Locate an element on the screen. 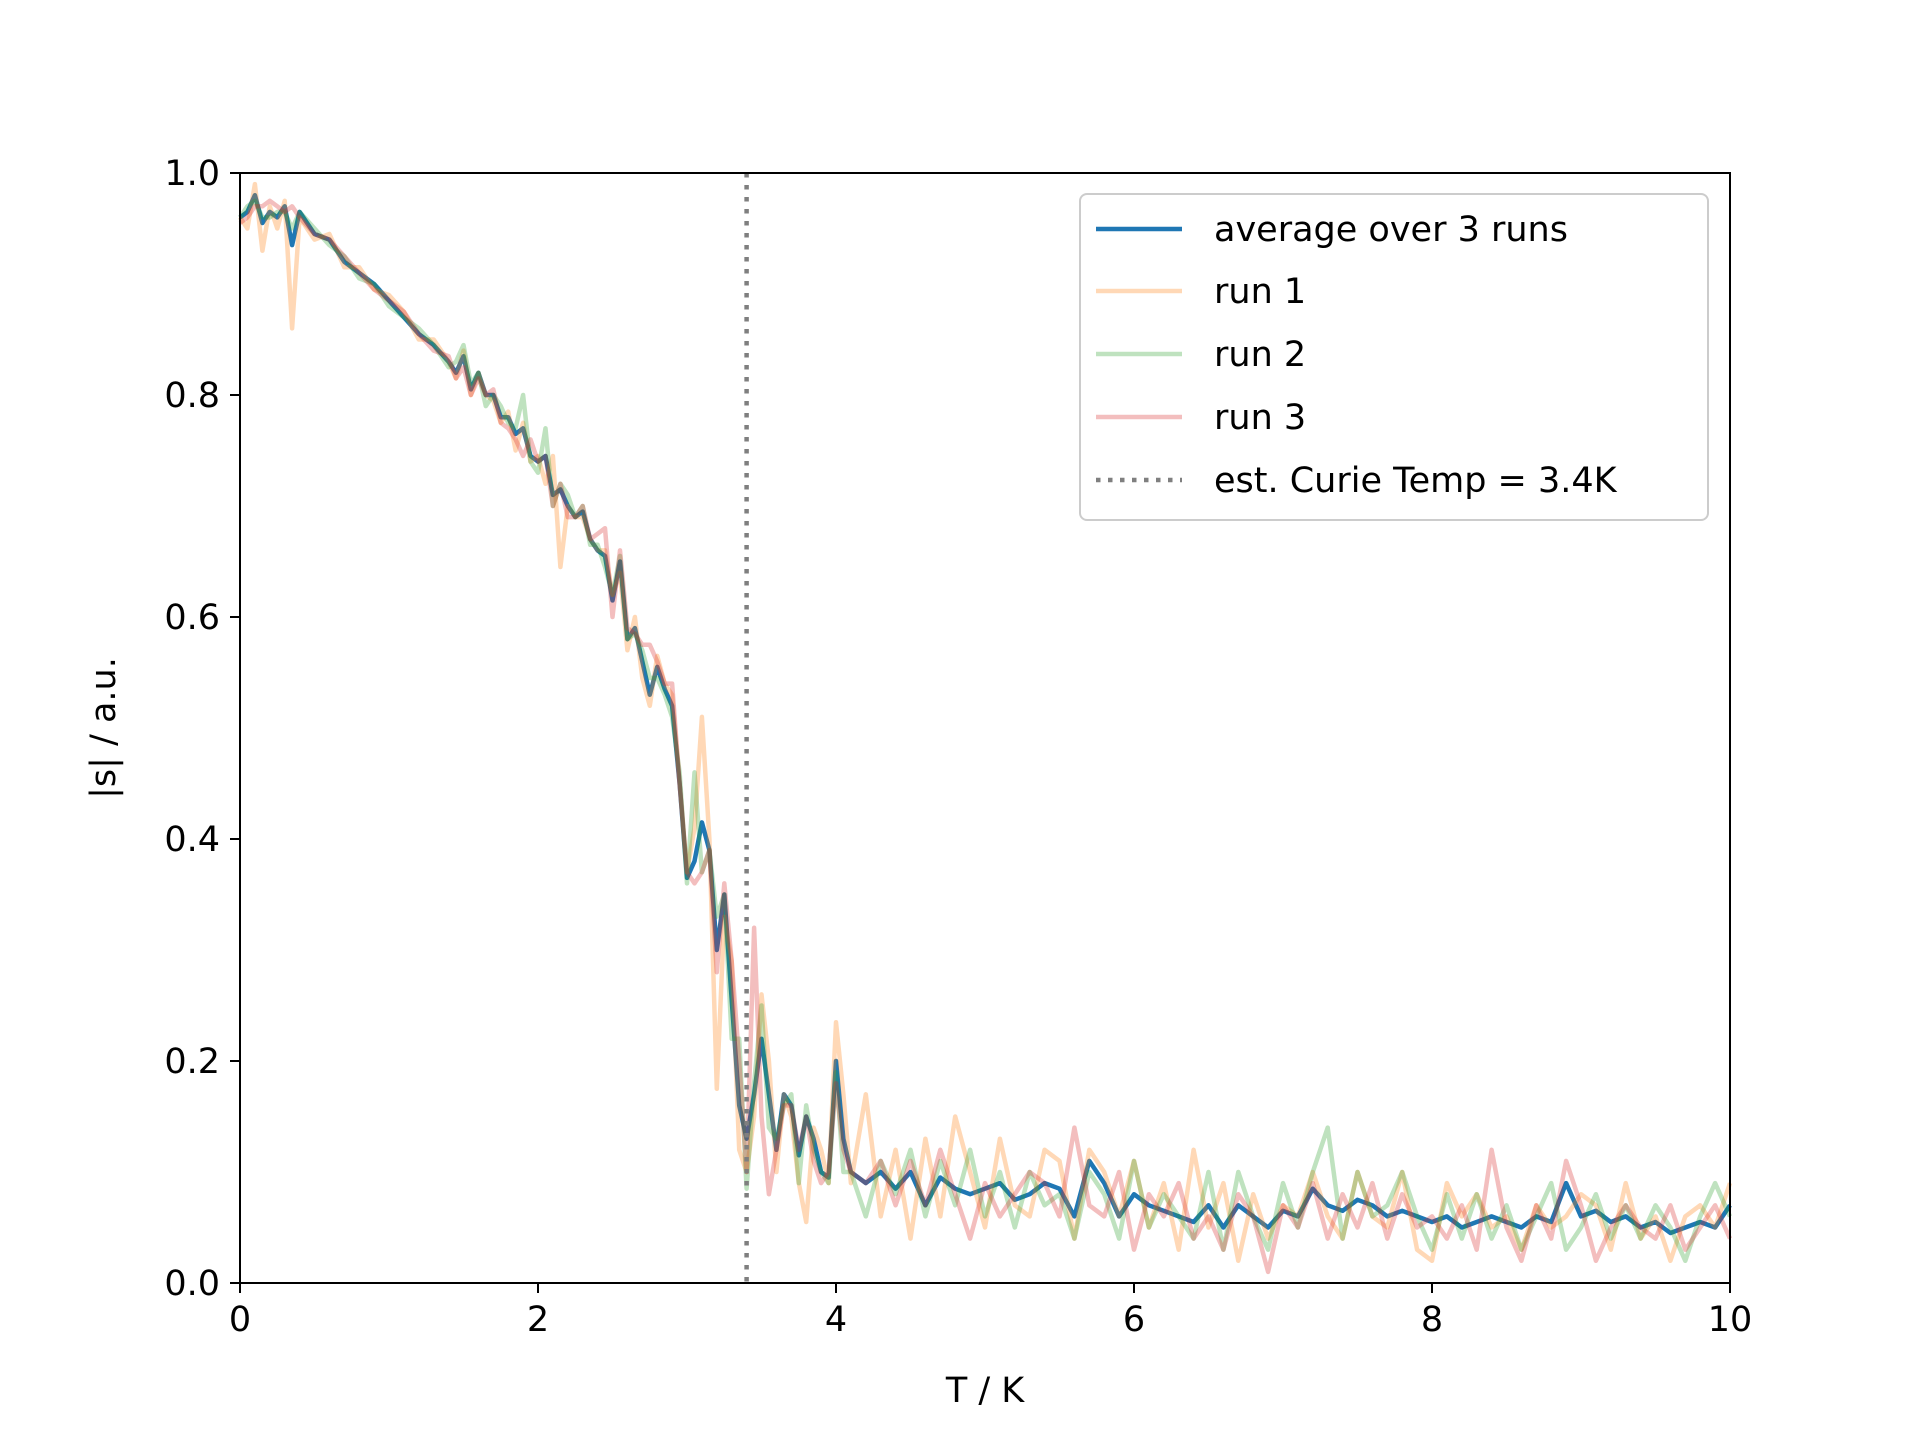 The image size is (1920, 1440). legend-label-run-3: run 3 is located at coordinates (1260, 418).